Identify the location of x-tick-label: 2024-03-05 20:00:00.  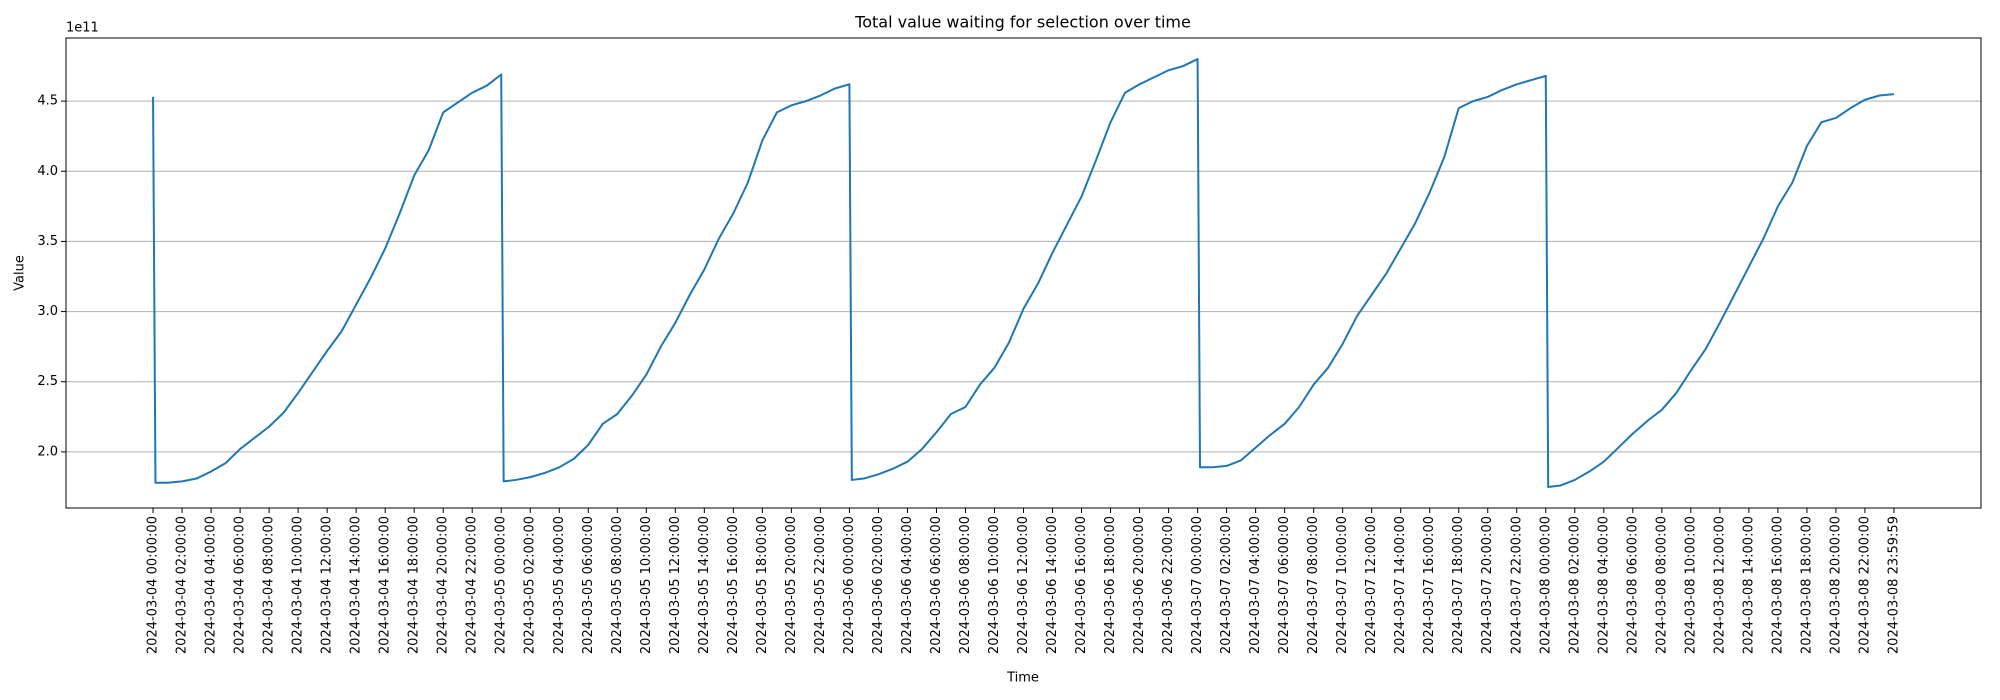
(791, 585).